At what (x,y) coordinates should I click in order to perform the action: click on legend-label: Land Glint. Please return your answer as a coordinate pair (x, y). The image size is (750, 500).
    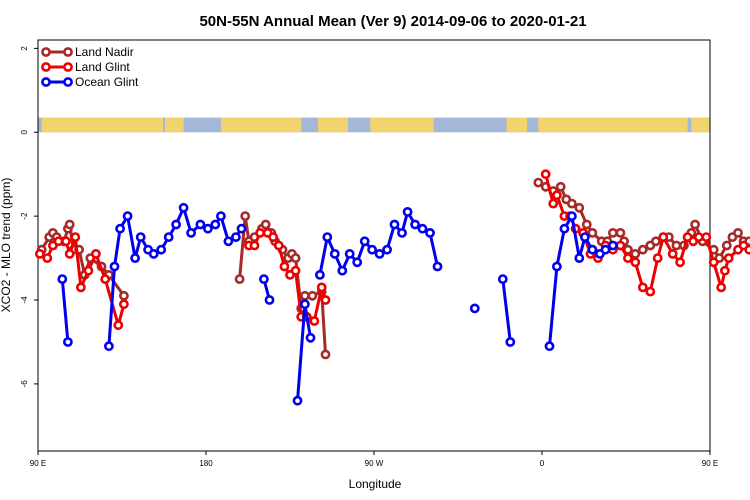
    Looking at the image, I should click on (102, 67).